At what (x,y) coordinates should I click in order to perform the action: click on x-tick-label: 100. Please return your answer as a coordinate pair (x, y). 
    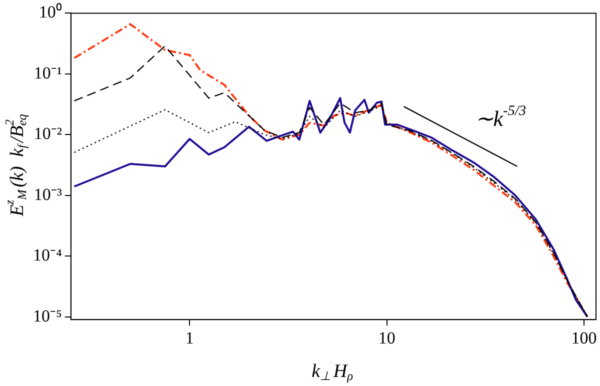
    Looking at the image, I should click on (584, 338).